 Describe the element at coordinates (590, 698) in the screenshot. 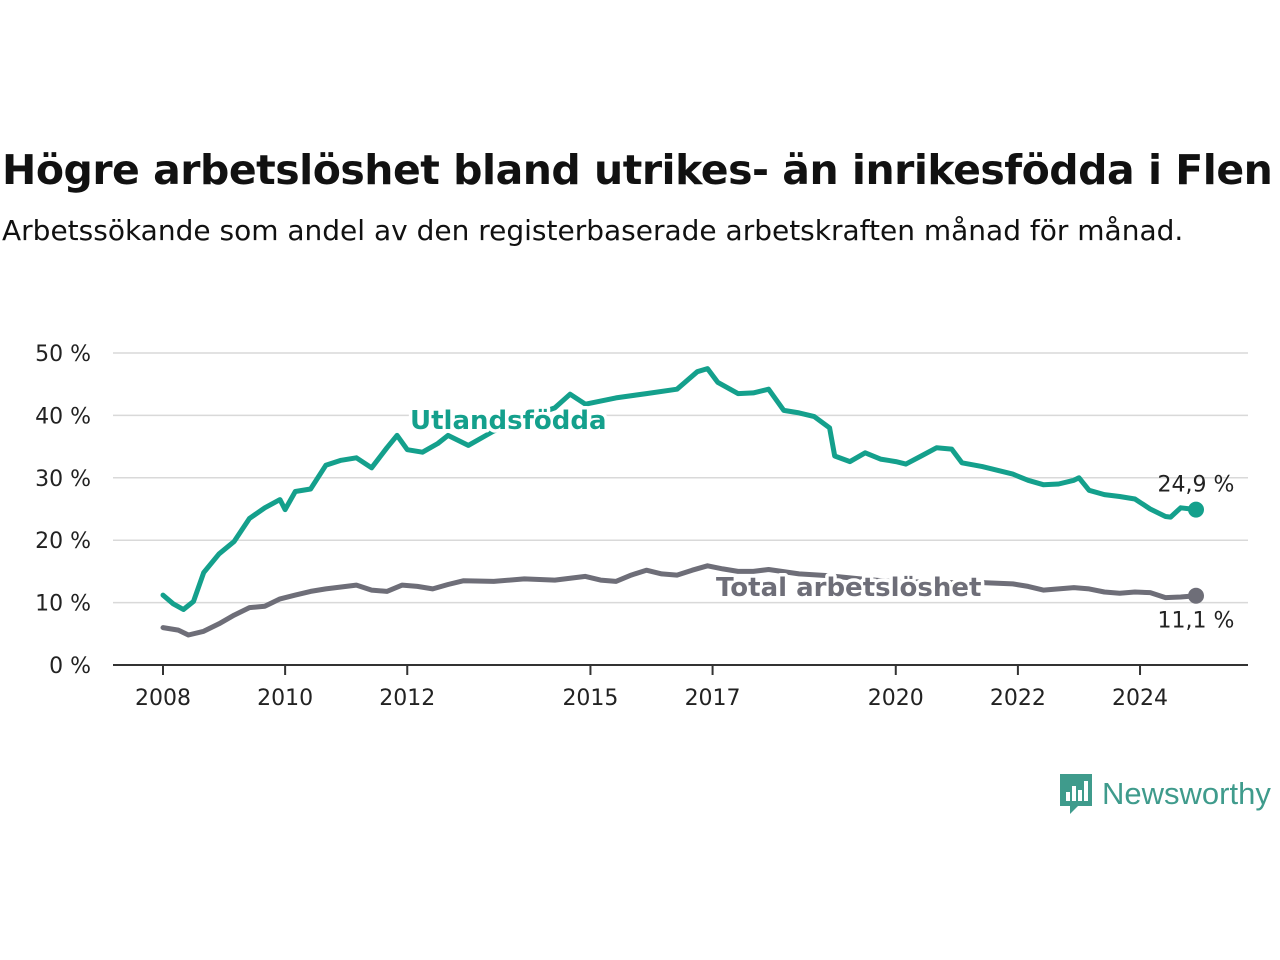

I see `x-tick-label: 2015` at that location.